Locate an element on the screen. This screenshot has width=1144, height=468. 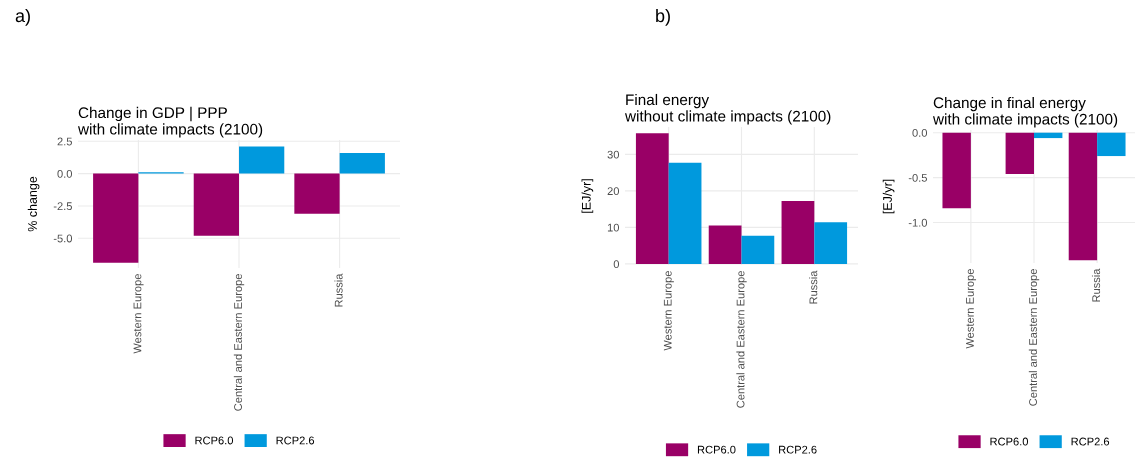
chart-title: Change in final energy with climate impacts (2100) is located at coordinates (1025, 112).